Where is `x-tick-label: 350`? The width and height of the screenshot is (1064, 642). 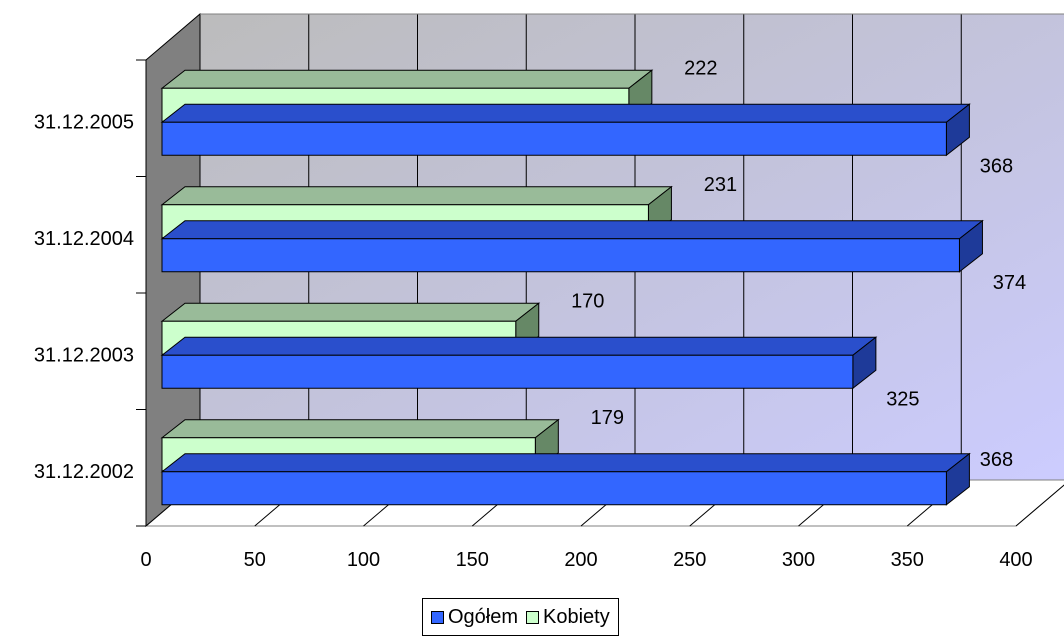 x-tick-label: 350 is located at coordinates (907, 560).